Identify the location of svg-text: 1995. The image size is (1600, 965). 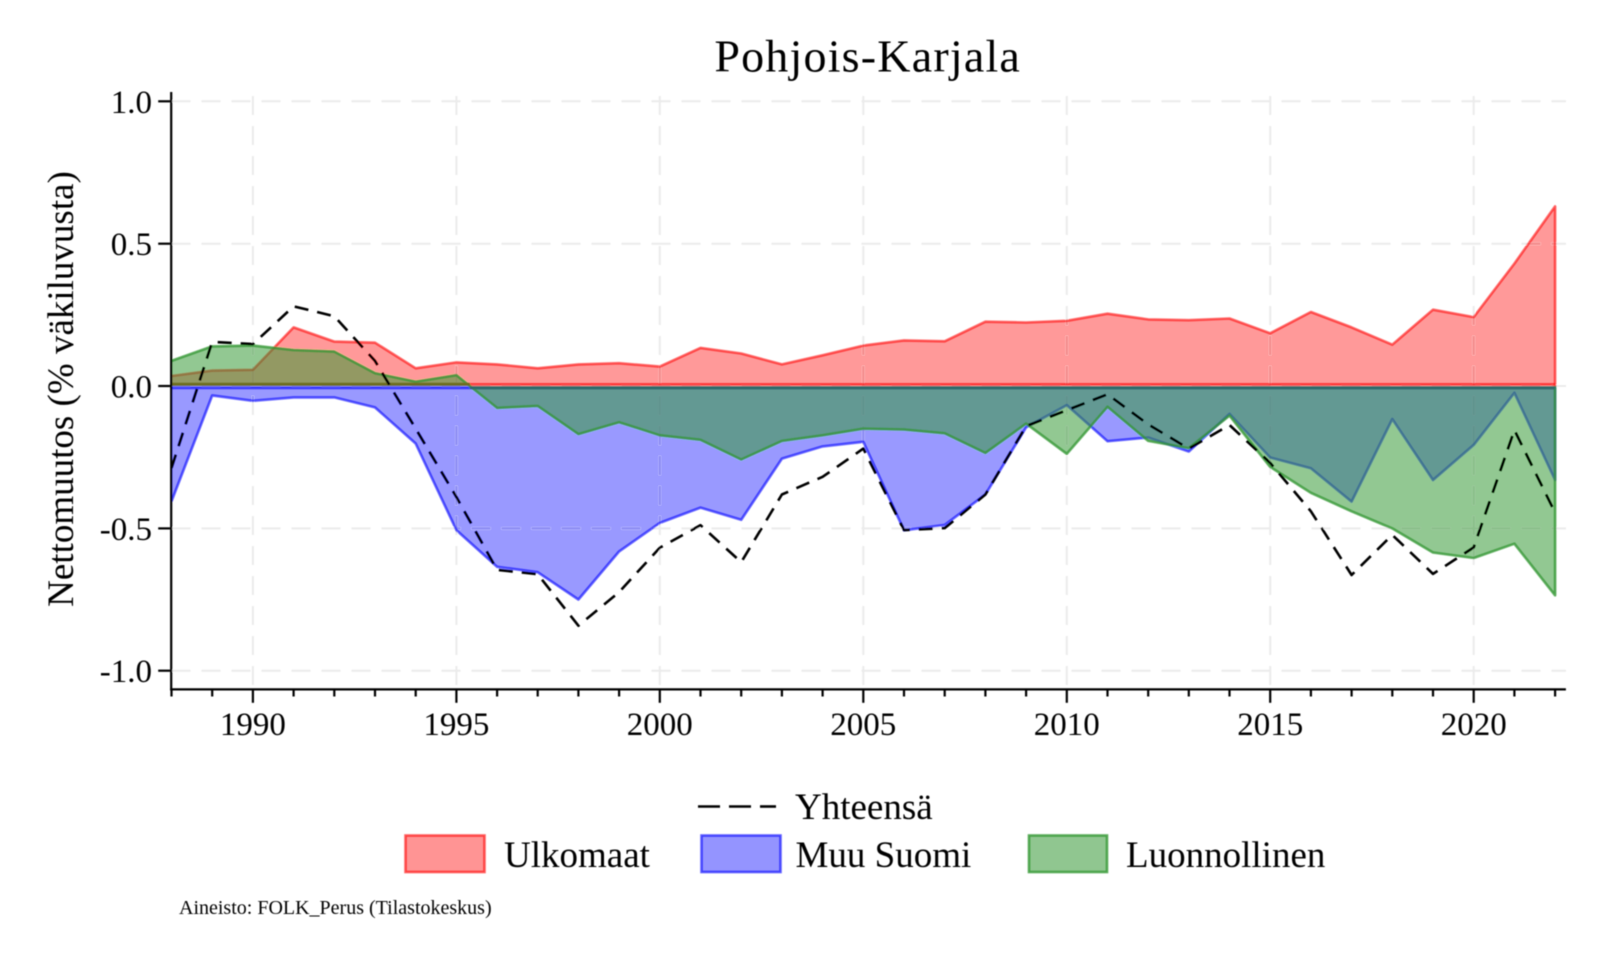
(456, 725).